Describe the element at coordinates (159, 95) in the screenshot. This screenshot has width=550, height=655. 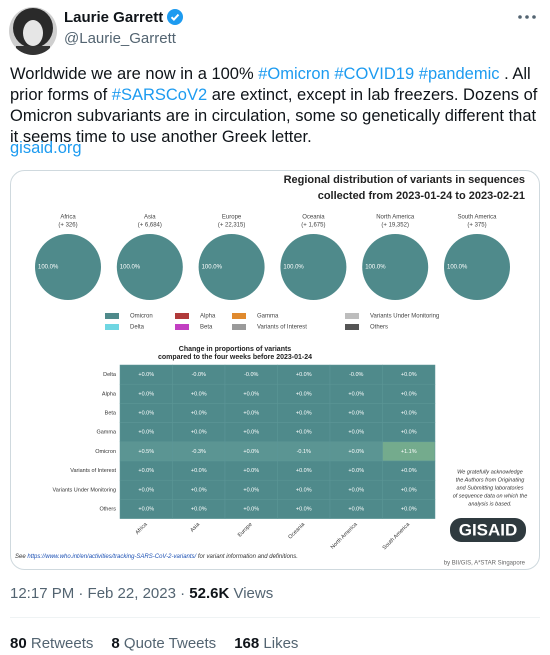
I see `hashtag: #SARSCoV2` at that location.